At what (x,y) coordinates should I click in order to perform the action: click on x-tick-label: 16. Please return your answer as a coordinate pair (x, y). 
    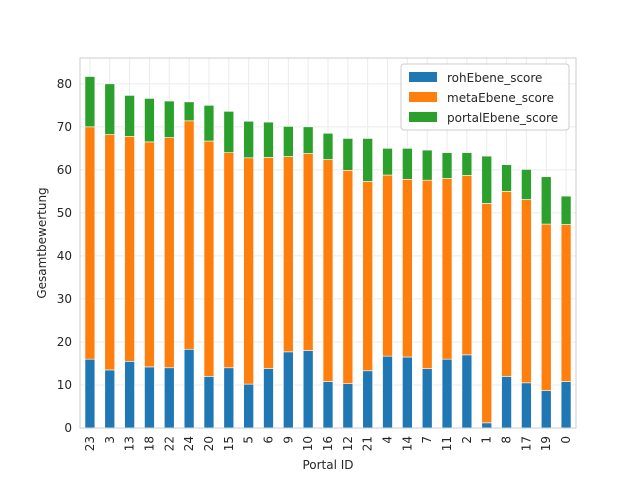
    Looking at the image, I should click on (328, 443).